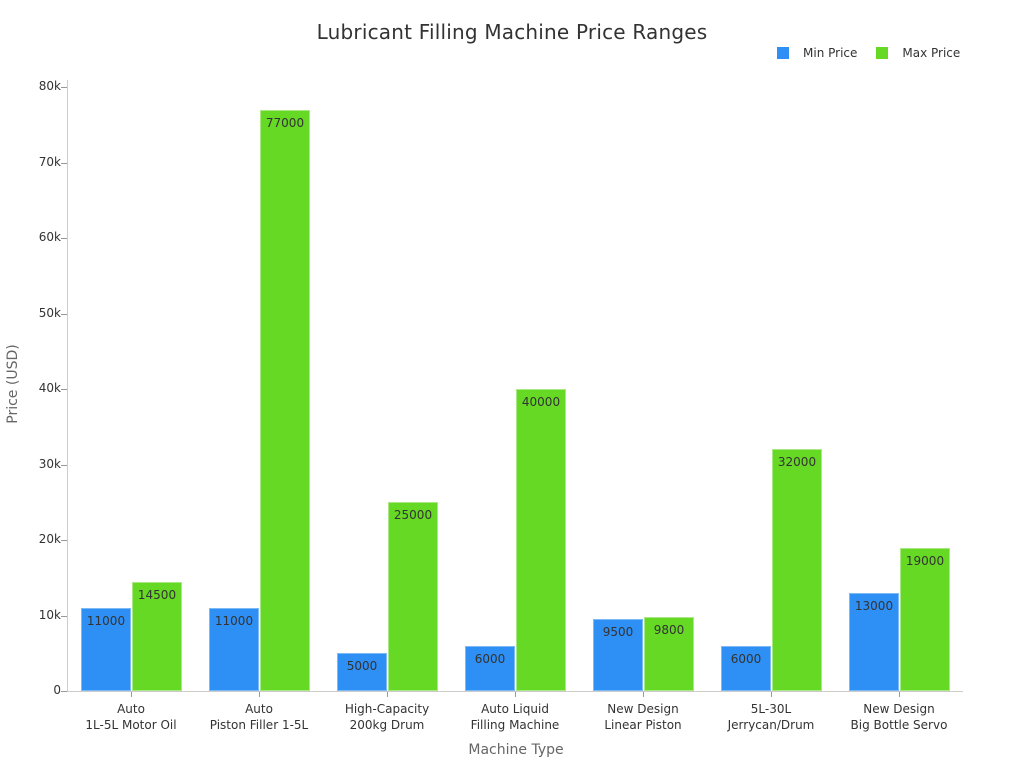  I want to click on x-axis-line, so click(515, 691).